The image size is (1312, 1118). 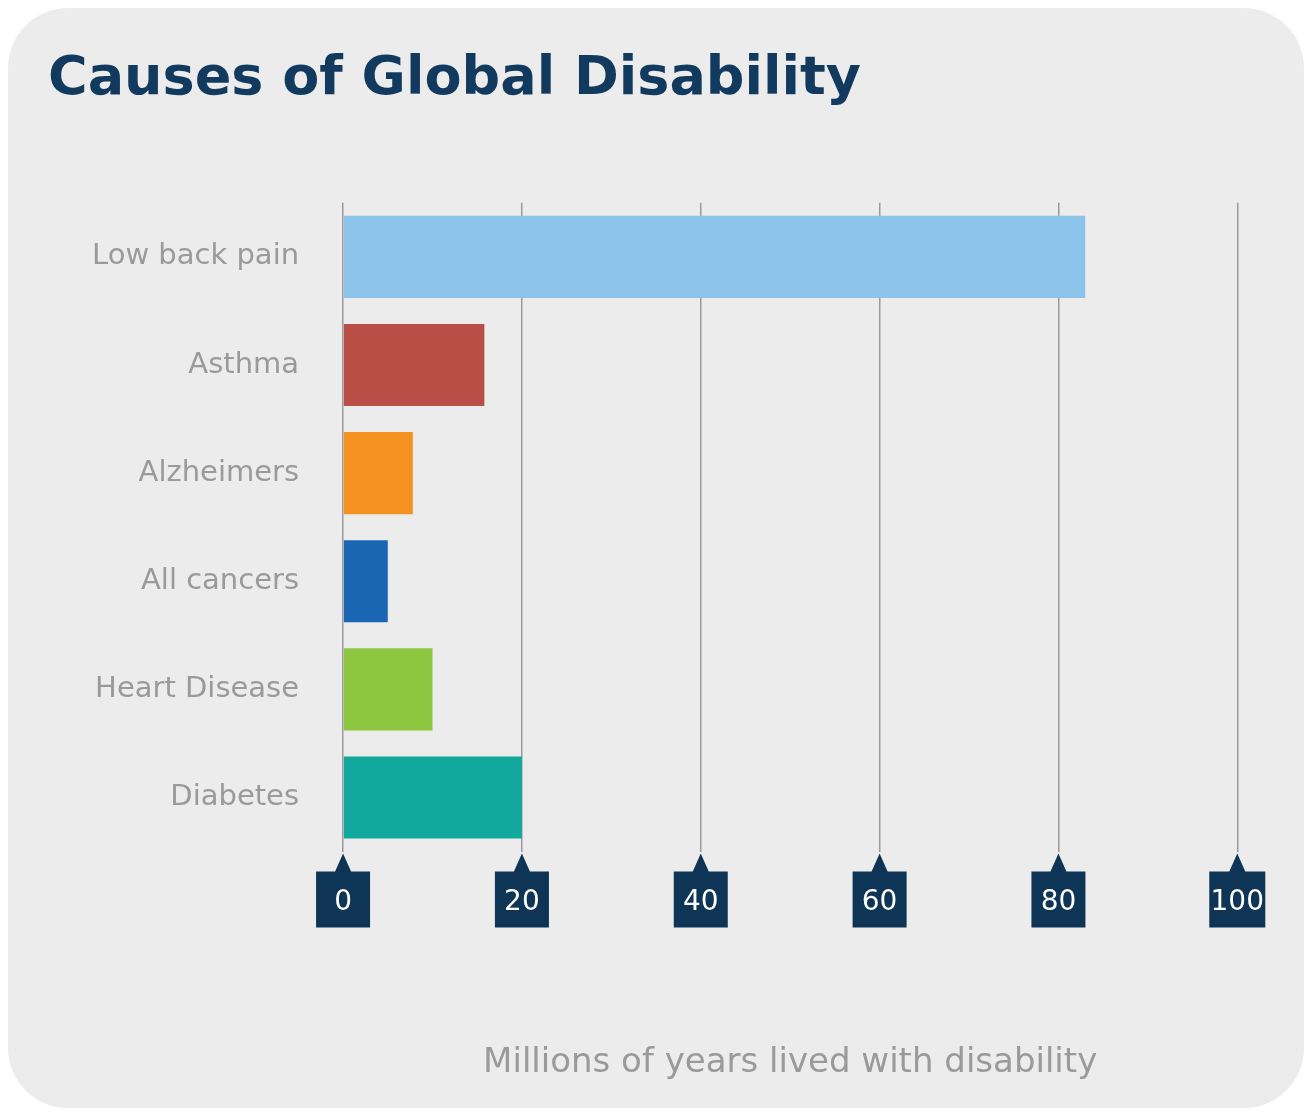 What do you see at coordinates (197, 686) in the screenshot?
I see `y-tick-label: Heart Disease` at bounding box center [197, 686].